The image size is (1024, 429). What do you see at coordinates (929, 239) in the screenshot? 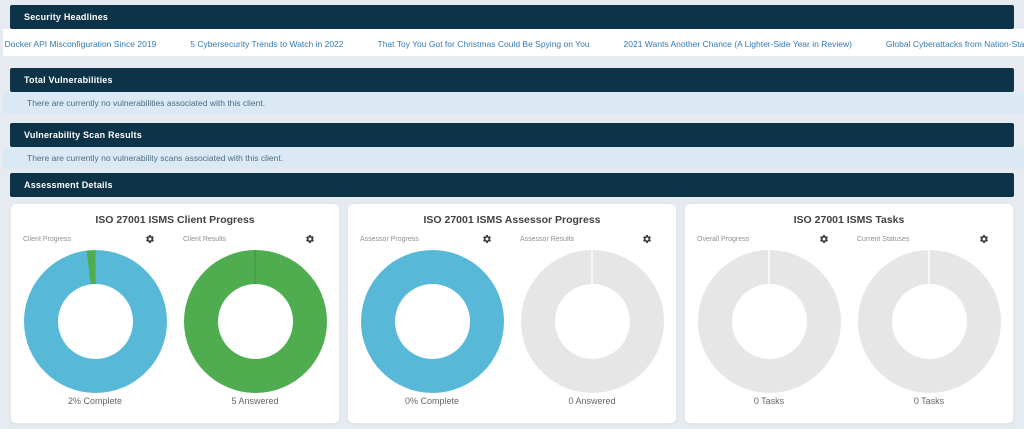
I see `chart-head: Current Statuses` at bounding box center [929, 239].